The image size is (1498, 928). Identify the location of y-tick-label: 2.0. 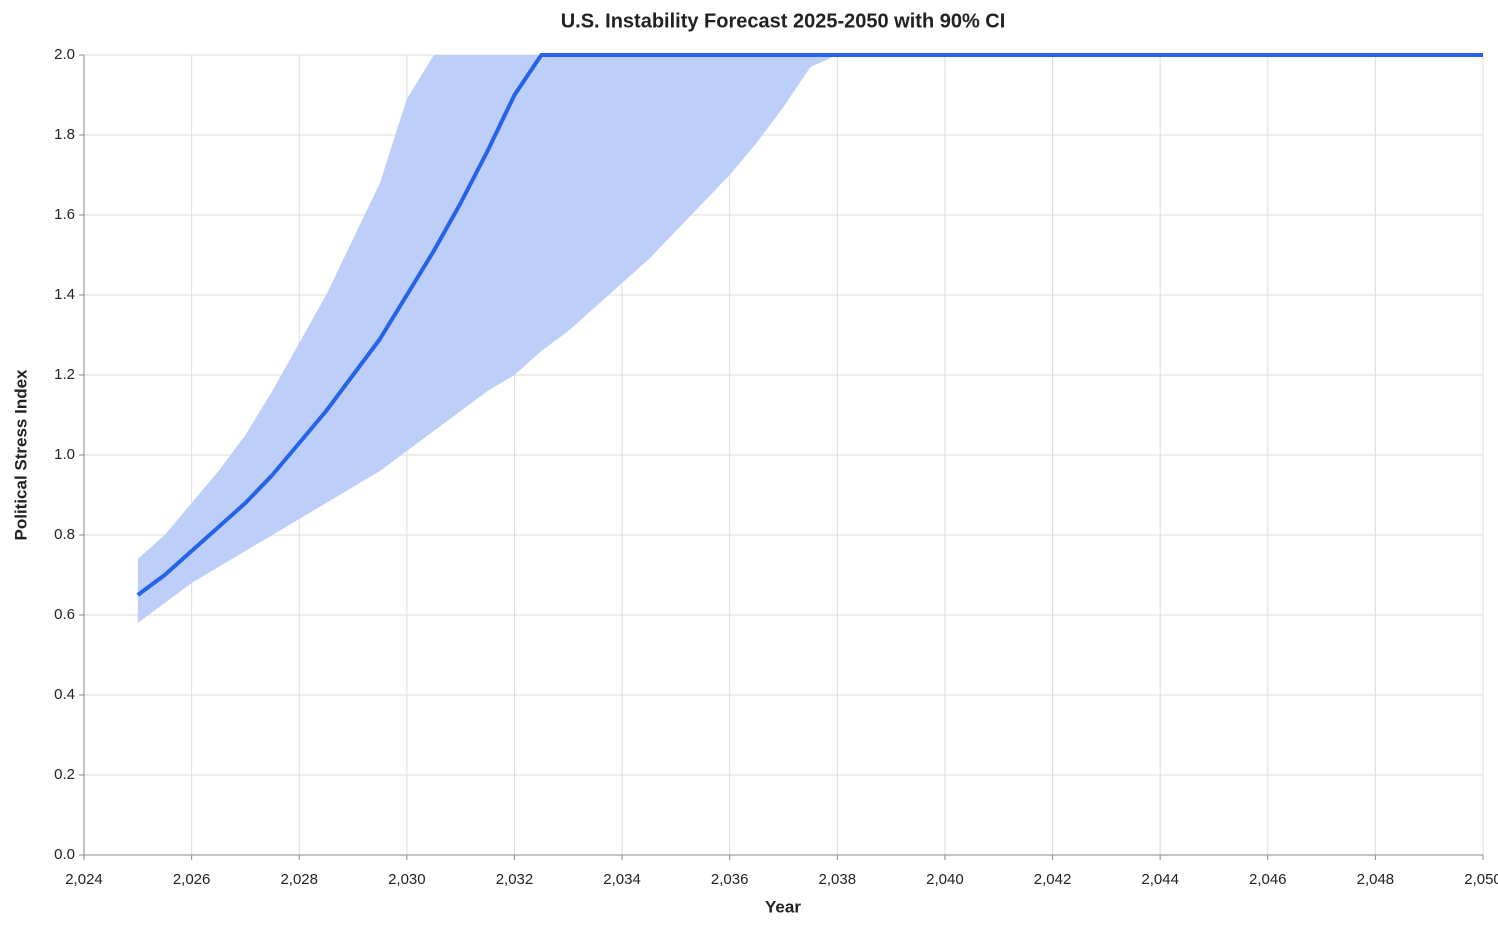
(64, 54).